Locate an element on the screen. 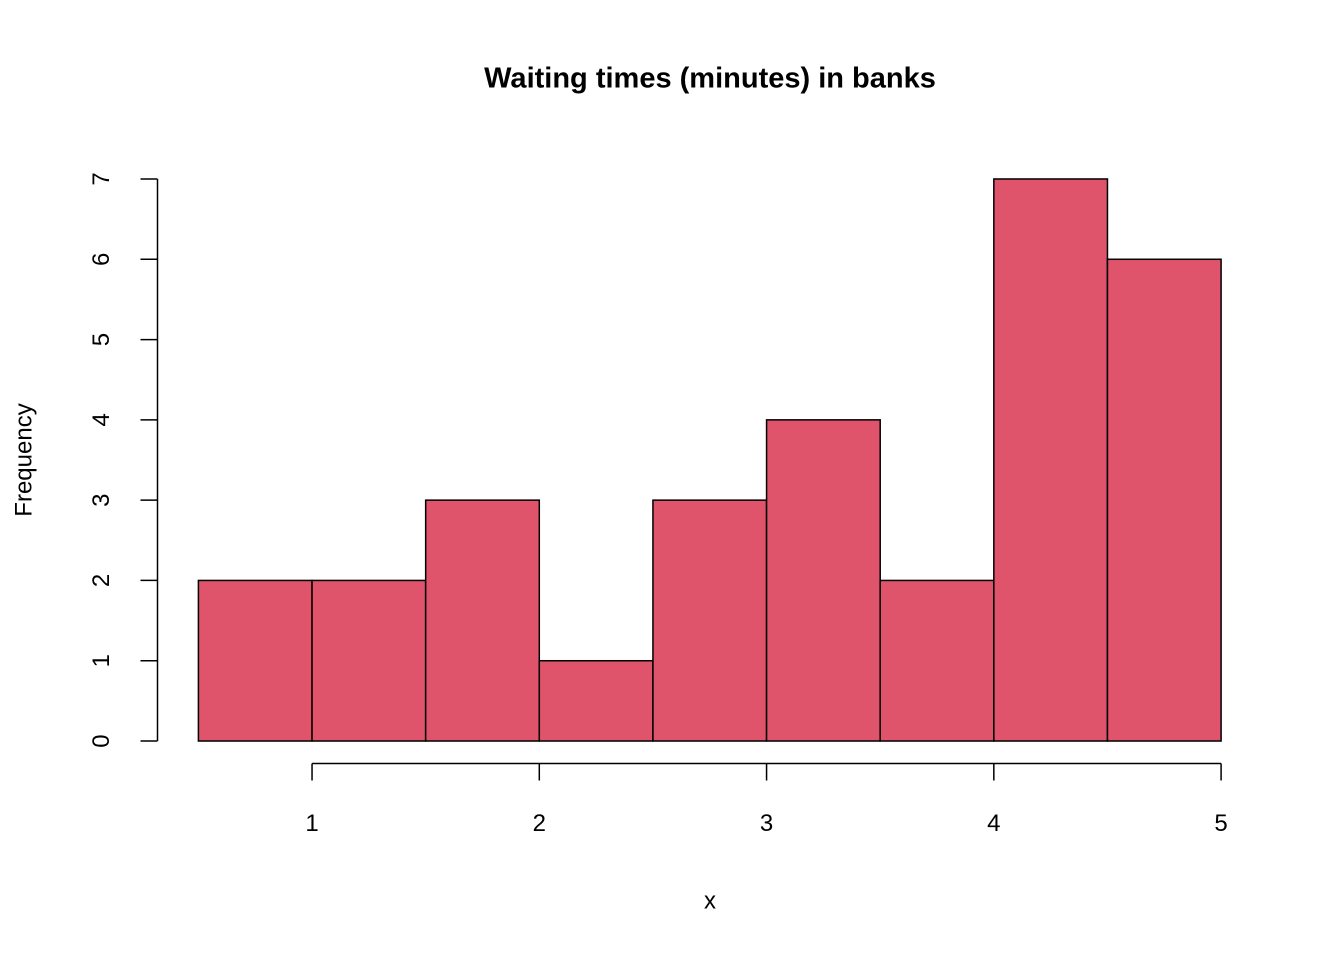 The width and height of the screenshot is (1344, 960). y-tick-label: 3 is located at coordinates (101, 499).